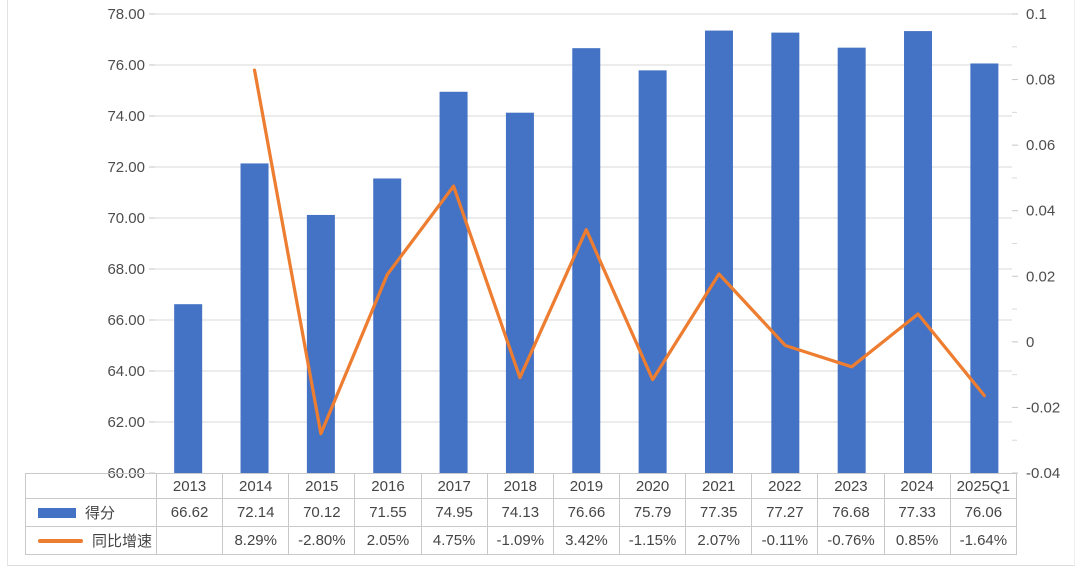 The image size is (1080, 572). Describe the element at coordinates (126, 116) in the screenshot. I see `left-axis-label: 74.00` at that location.